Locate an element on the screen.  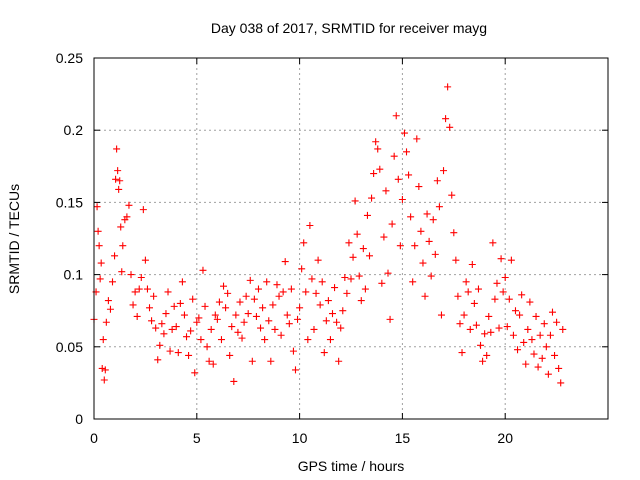
y-tick-label: 0.15 is located at coordinates (69, 202).